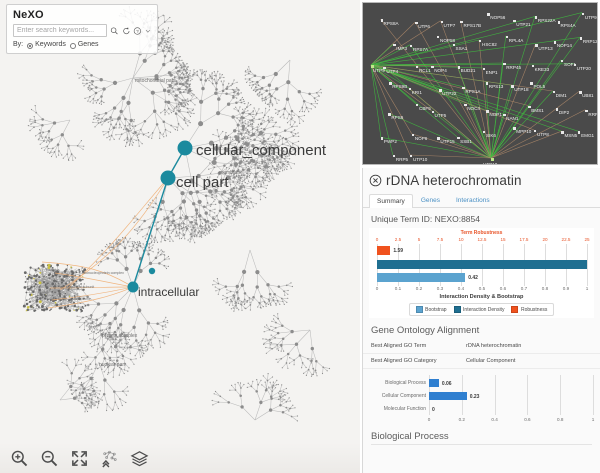  I want to click on gene-network-graph, so click(478, 85).